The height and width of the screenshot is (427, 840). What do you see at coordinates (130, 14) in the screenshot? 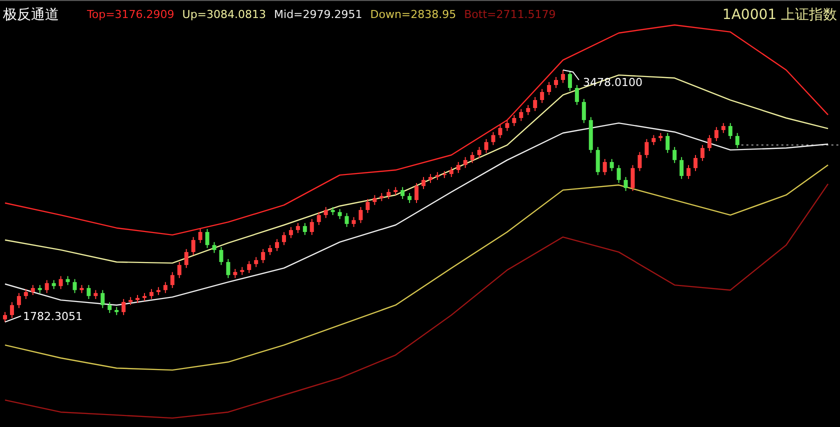
I see `text: Top=3176.2909` at bounding box center [130, 14].